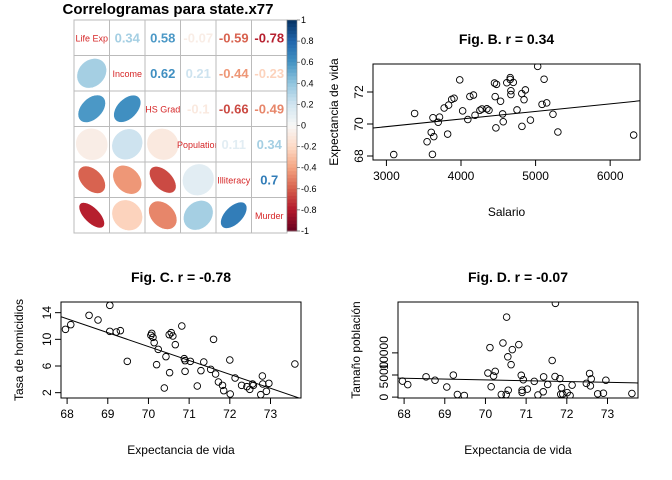 The image size is (672, 480). Describe the element at coordinates (507, 39) in the screenshot. I see `panel-title: Fig. B. r = 0.34` at that location.